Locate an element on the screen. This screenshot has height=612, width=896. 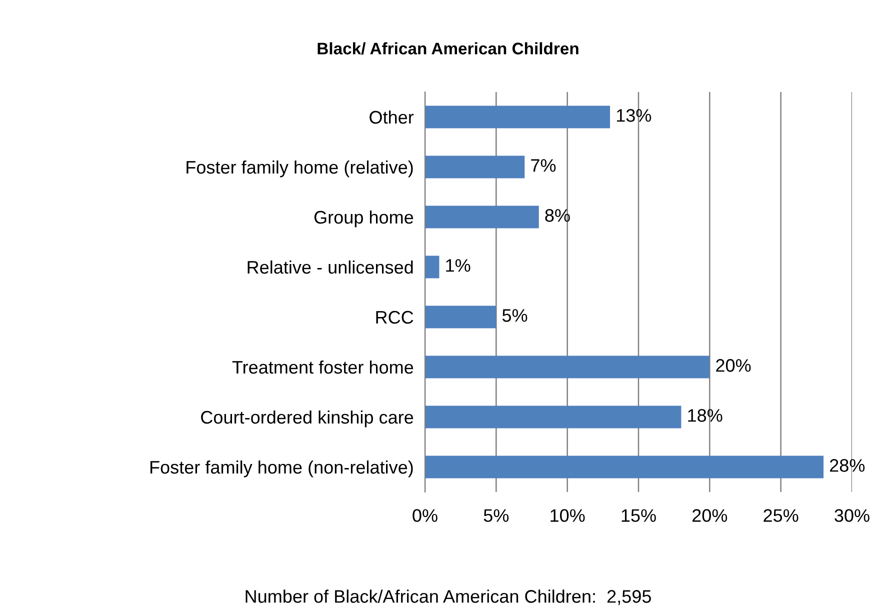
x-tick-label: 15% is located at coordinates (639, 515).